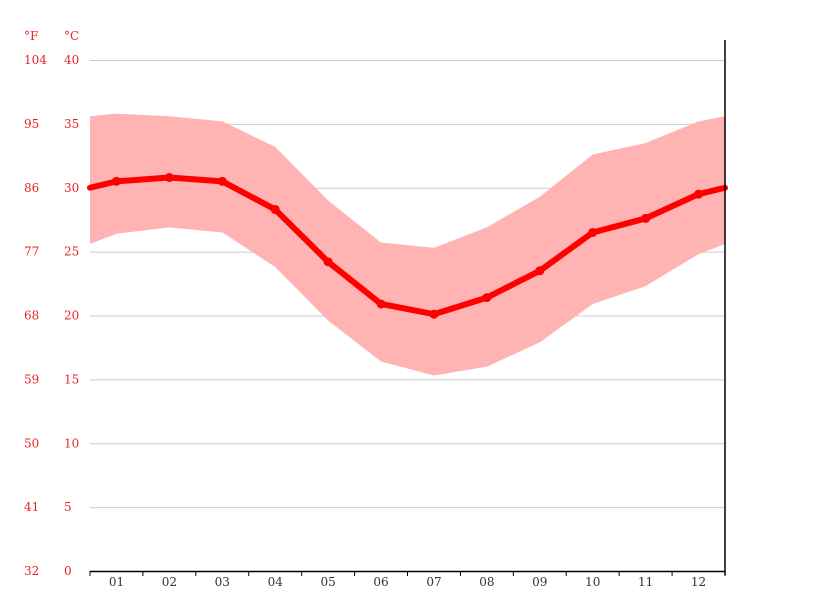 The image size is (815, 611). What do you see at coordinates (592, 582) in the screenshot?
I see `x-tick-label: 10` at bounding box center [592, 582].